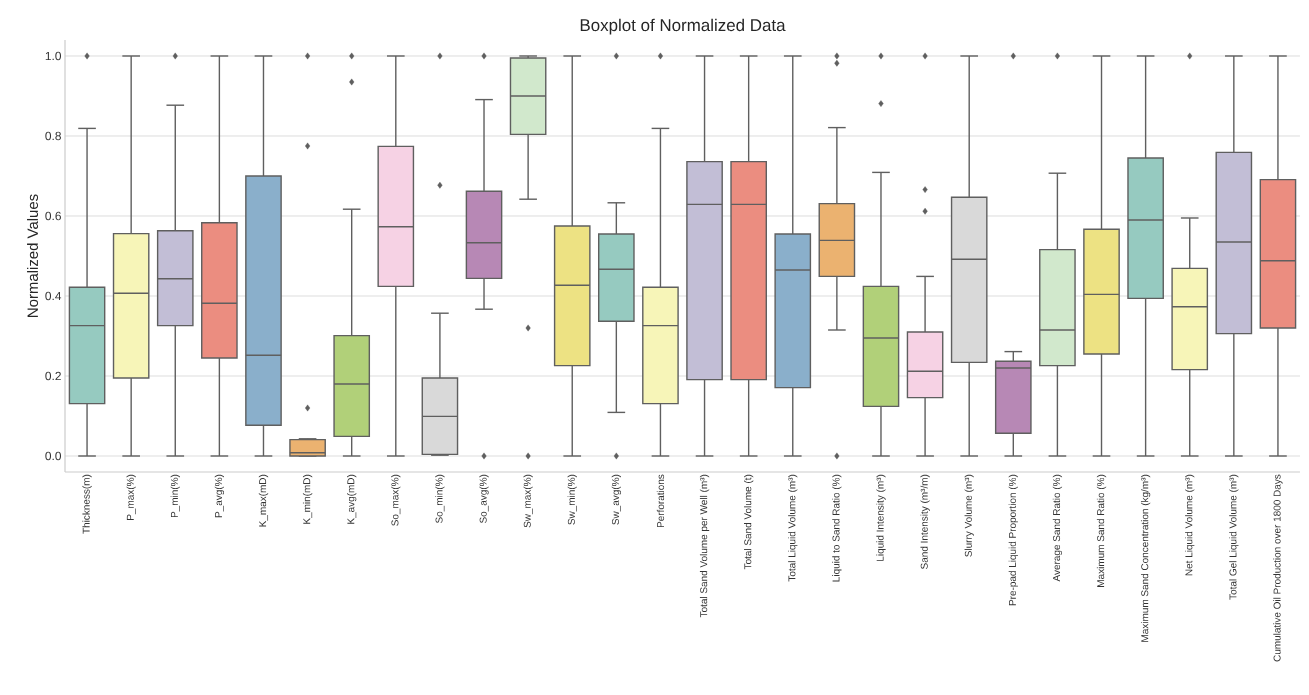  I want to click on x-tick-label: Total Sand Volume (t), so click(749, 522).